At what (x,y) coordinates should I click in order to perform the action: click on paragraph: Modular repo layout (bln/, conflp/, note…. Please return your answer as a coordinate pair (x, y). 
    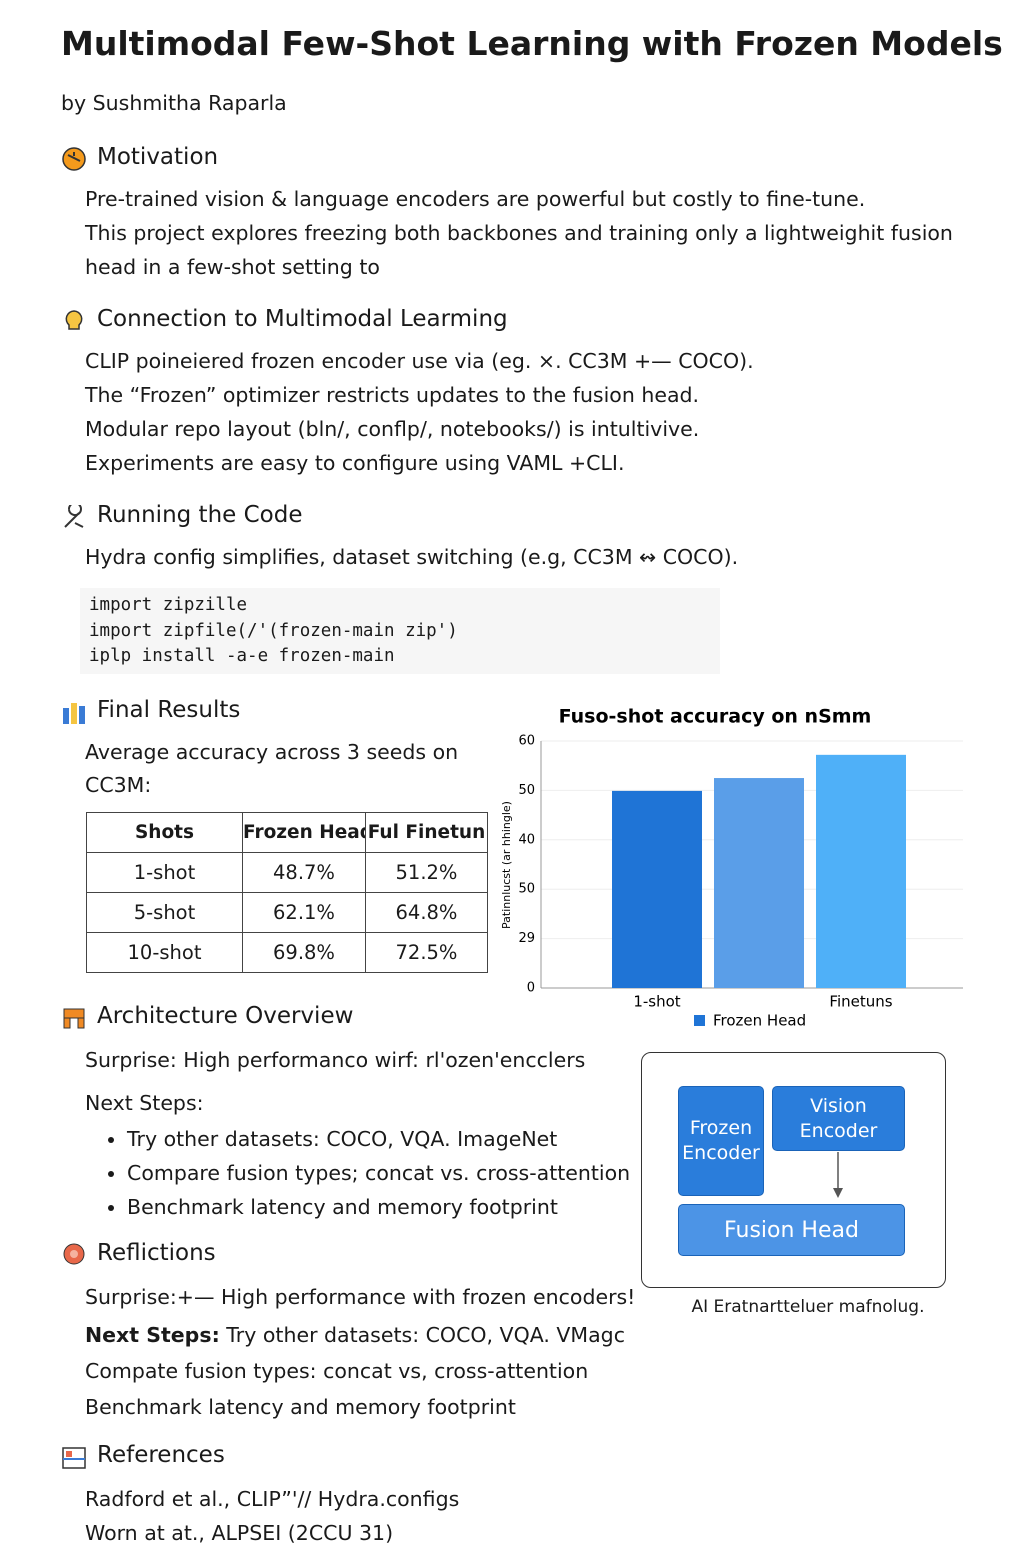
    Looking at the image, I should click on (392, 429).